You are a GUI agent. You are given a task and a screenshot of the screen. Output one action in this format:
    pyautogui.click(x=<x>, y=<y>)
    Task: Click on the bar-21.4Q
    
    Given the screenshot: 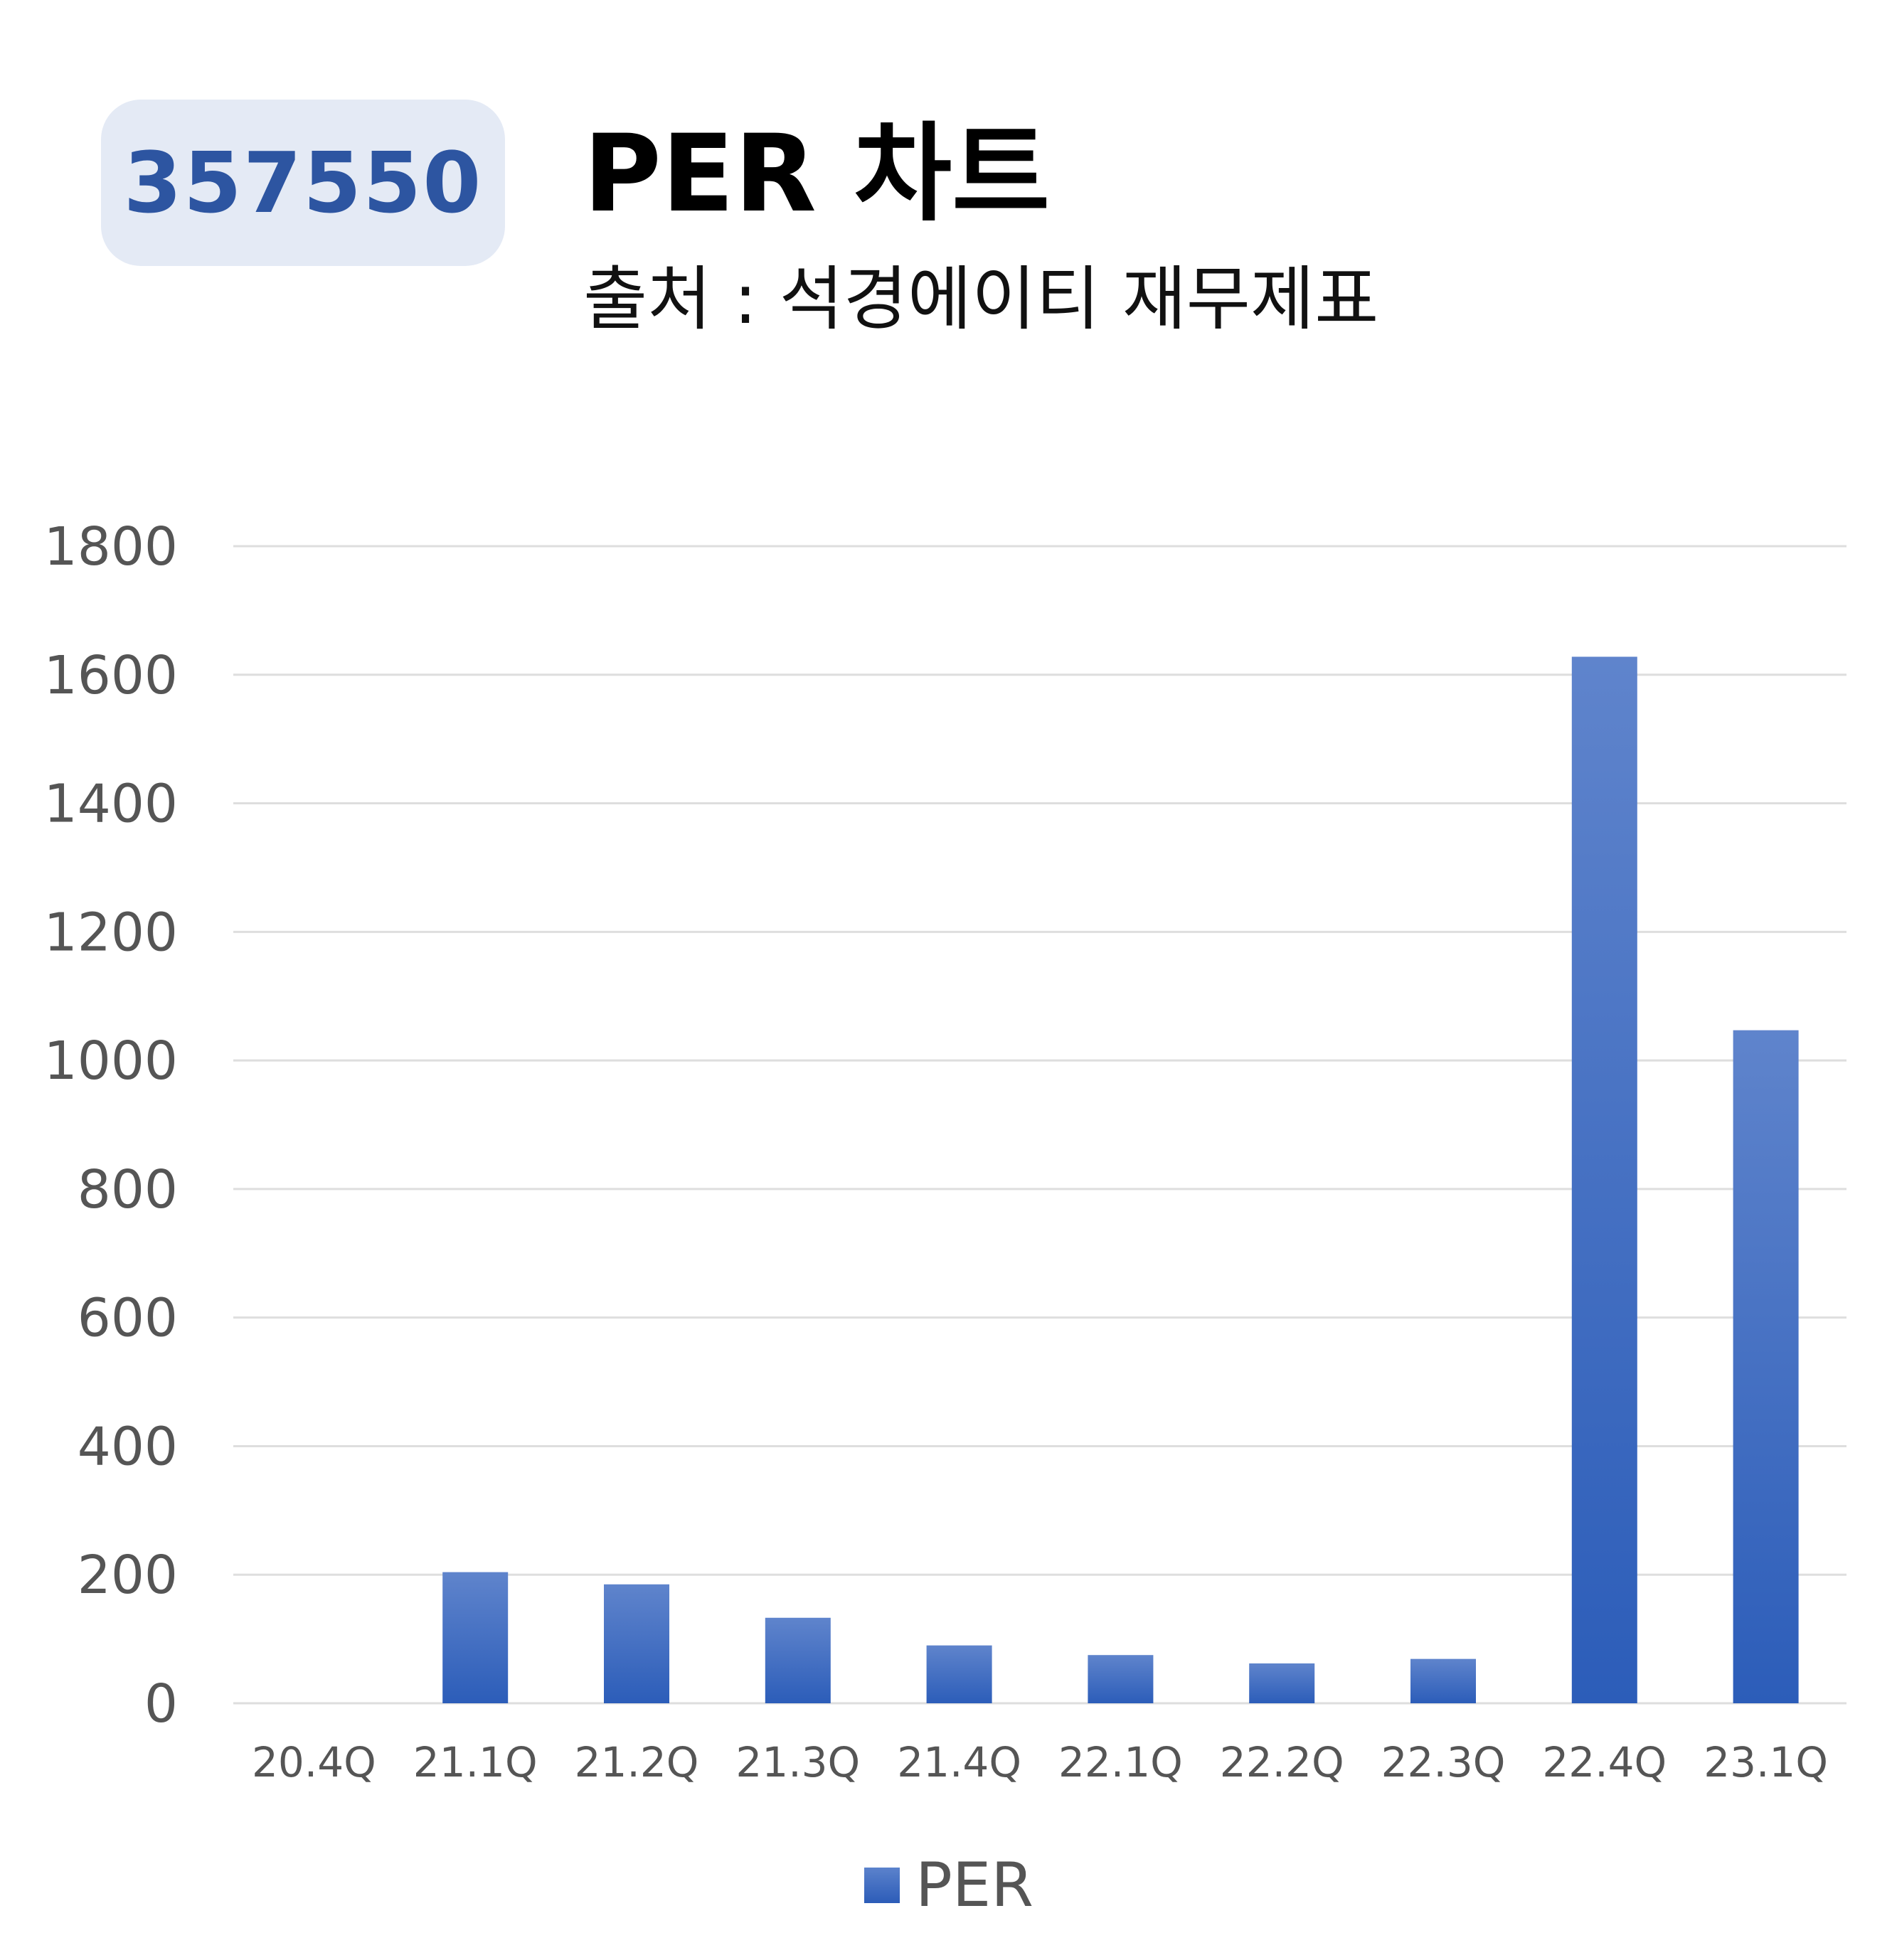 What is the action you would take?
    pyautogui.click(x=959, y=1674)
    